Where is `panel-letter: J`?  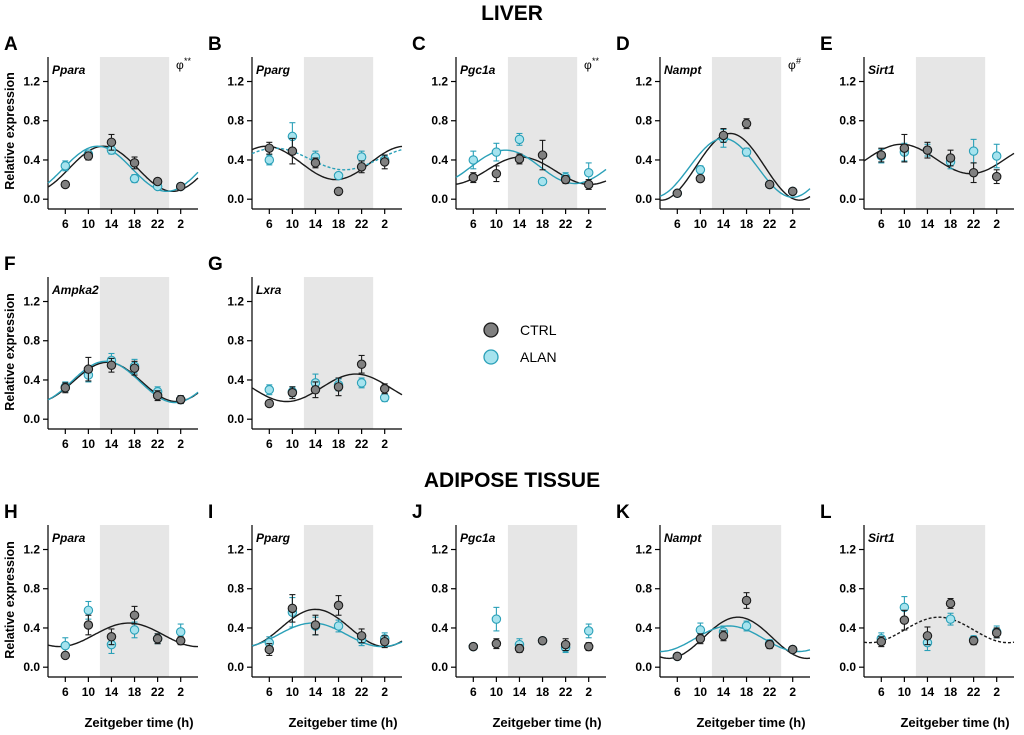
panel-letter: J is located at coordinates (417, 512).